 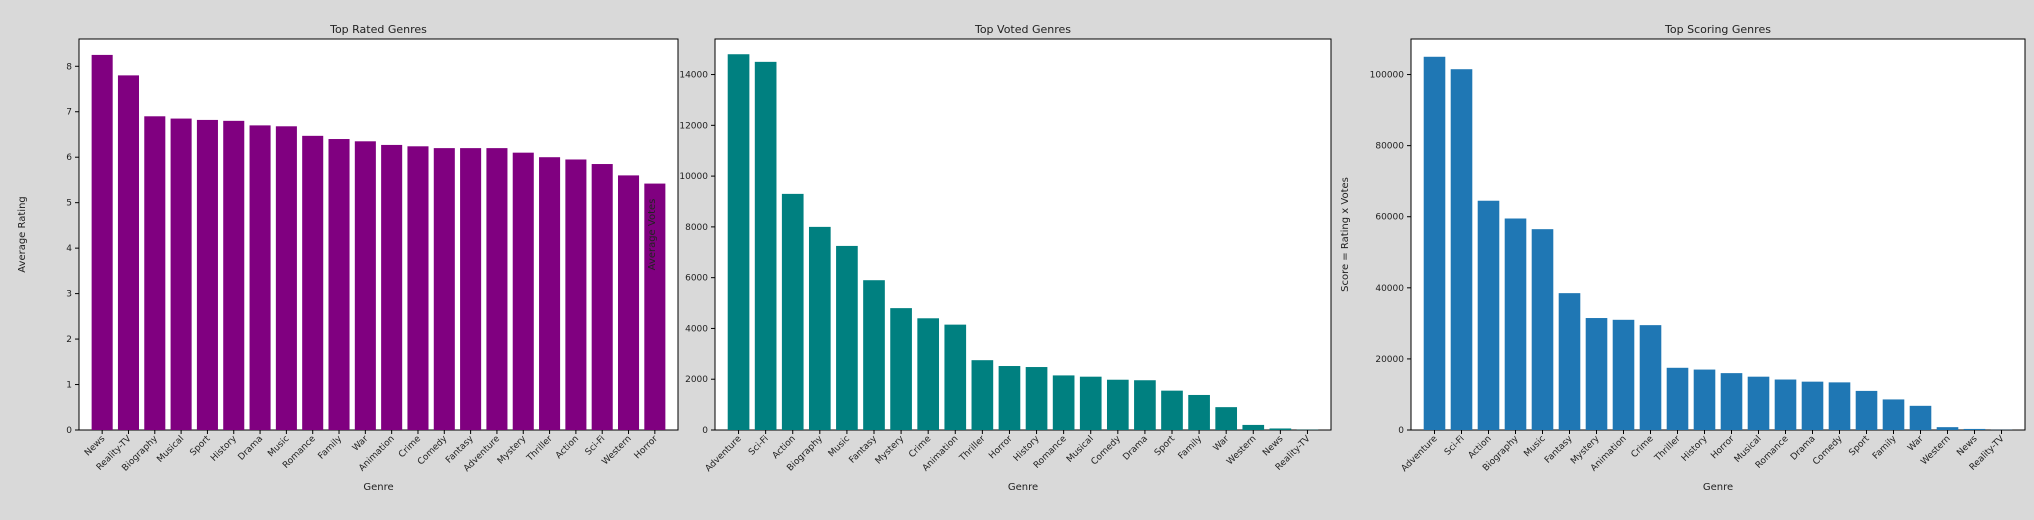 What do you see at coordinates (1387, 76) in the screenshot?
I see `y-tick-label: 100000` at bounding box center [1387, 76].